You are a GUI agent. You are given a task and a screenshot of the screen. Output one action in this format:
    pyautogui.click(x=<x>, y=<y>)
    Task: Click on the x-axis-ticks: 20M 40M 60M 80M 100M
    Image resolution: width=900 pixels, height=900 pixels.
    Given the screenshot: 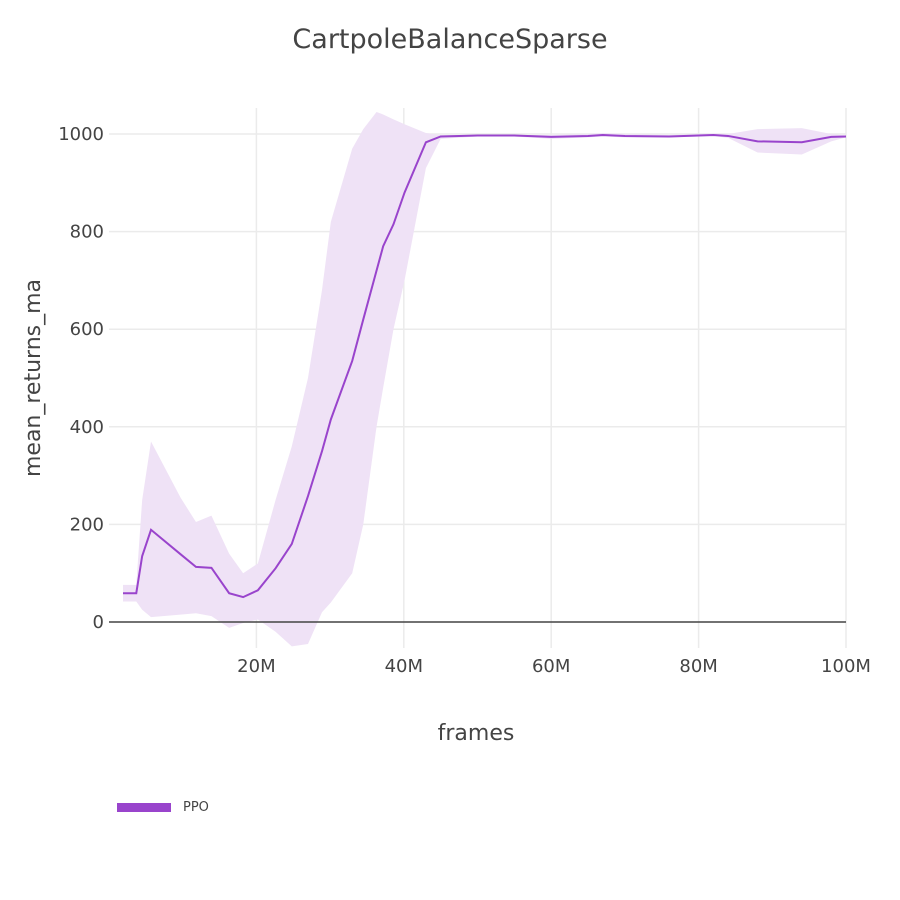 What is the action you would take?
    pyautogui.click(x=554, y=666)
    